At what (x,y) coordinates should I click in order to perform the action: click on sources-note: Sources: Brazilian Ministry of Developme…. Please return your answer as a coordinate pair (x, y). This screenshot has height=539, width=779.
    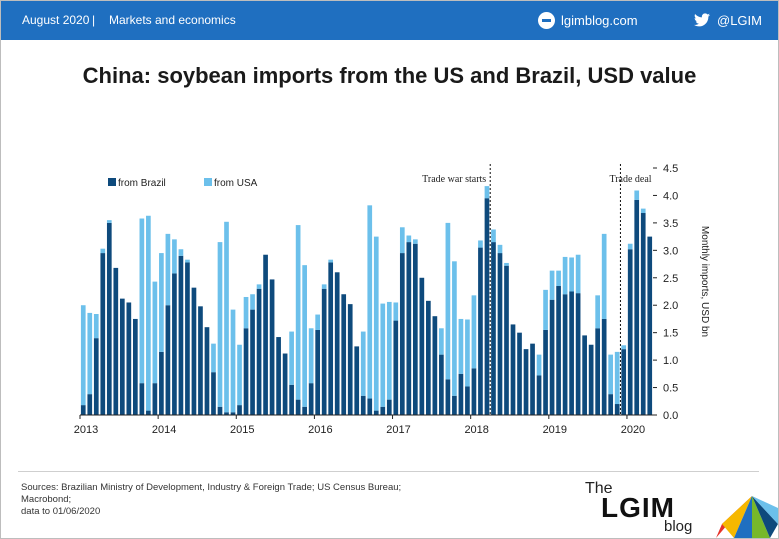
    Looking at the image, I should click on (231, 500).